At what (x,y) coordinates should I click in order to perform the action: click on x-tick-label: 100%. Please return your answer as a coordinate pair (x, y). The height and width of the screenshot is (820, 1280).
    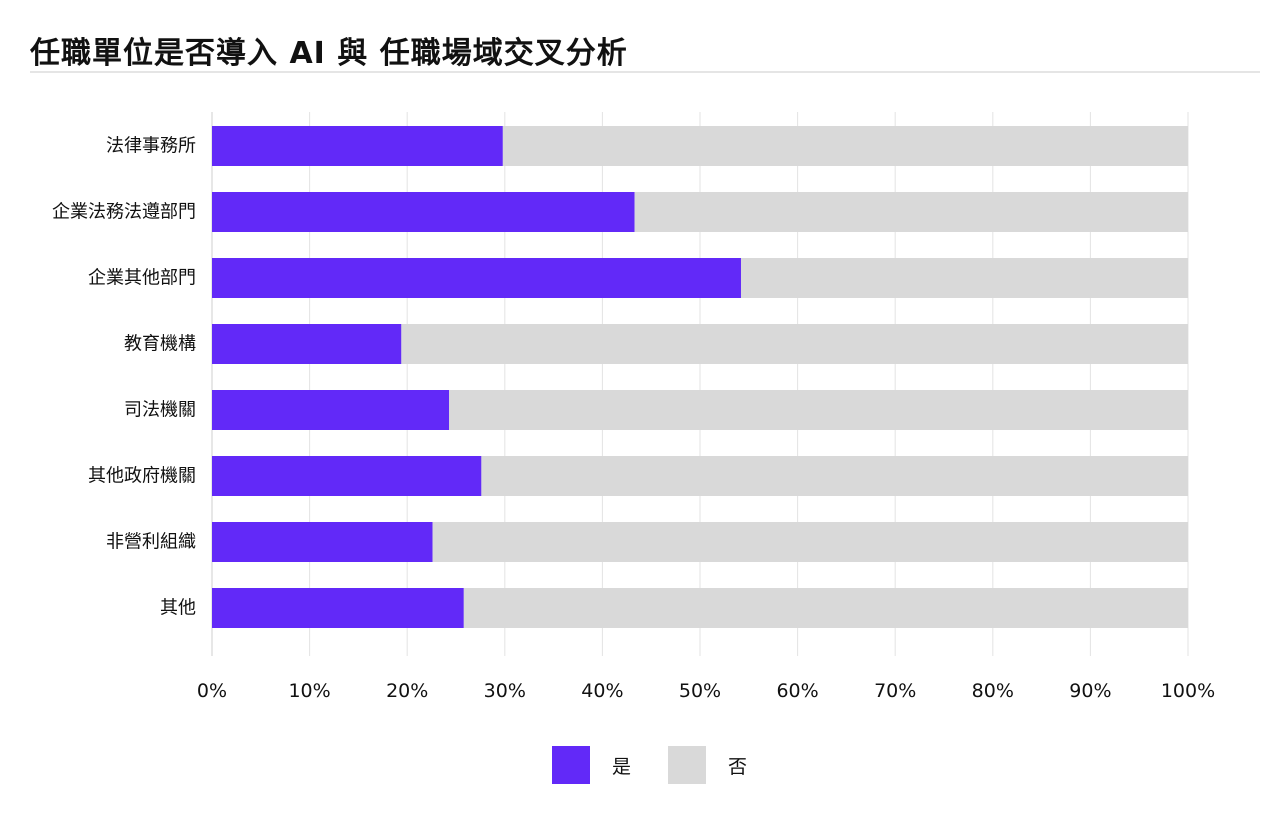
    Looking at the image, I should click on (1188, 691).